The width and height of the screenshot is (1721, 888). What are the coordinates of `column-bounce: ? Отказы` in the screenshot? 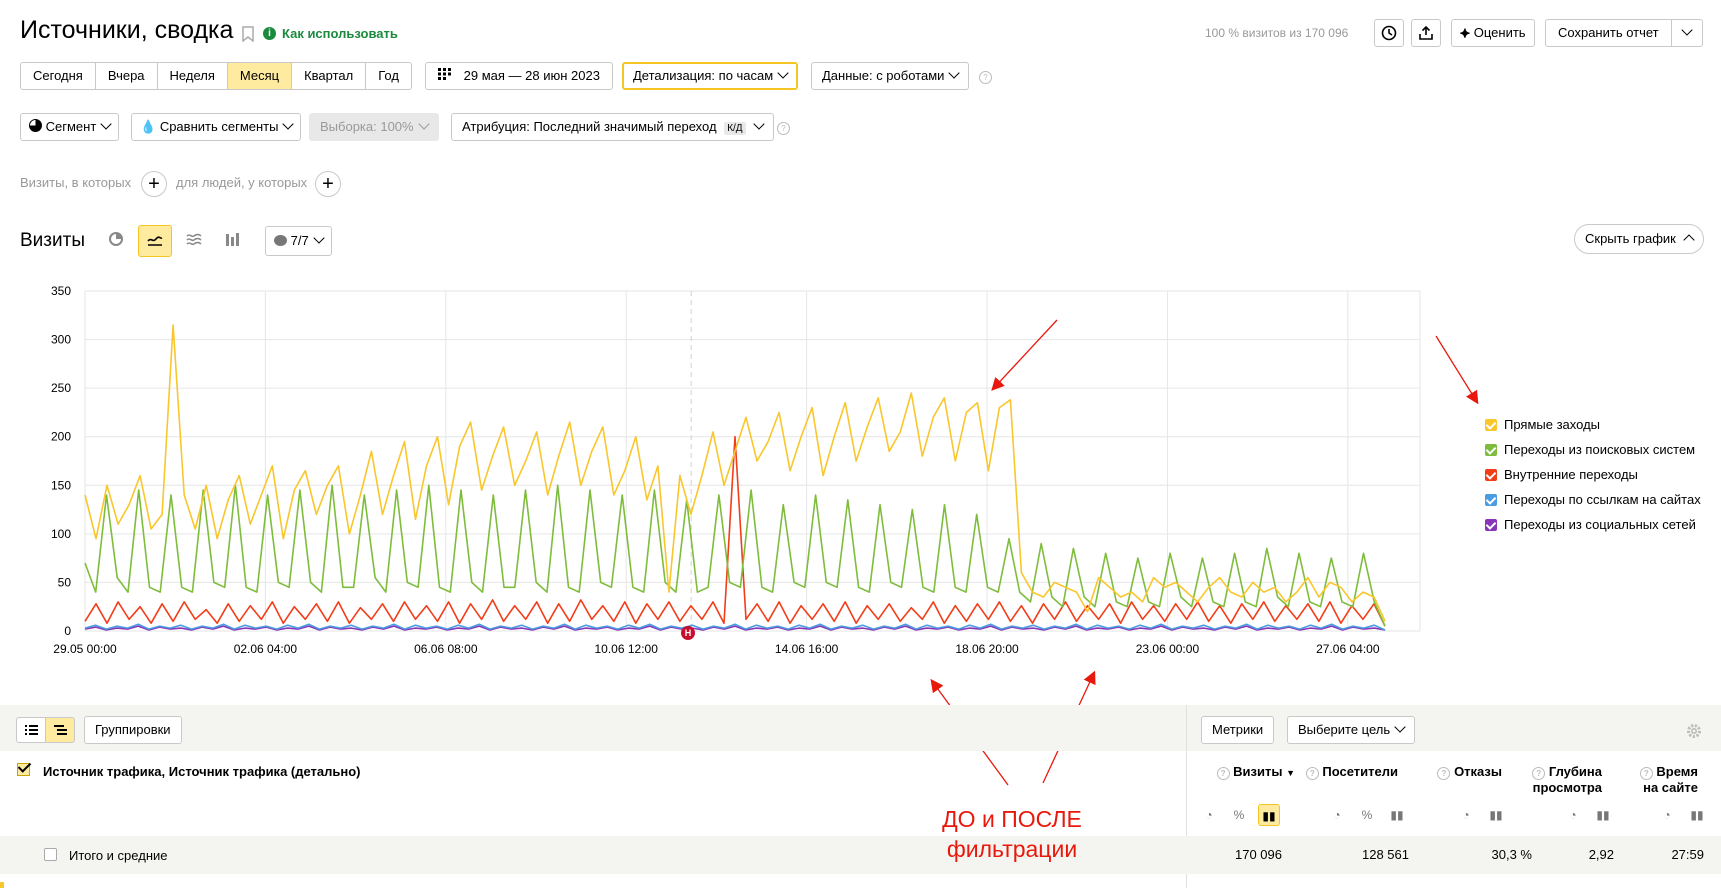 It's located at (1466, 772).